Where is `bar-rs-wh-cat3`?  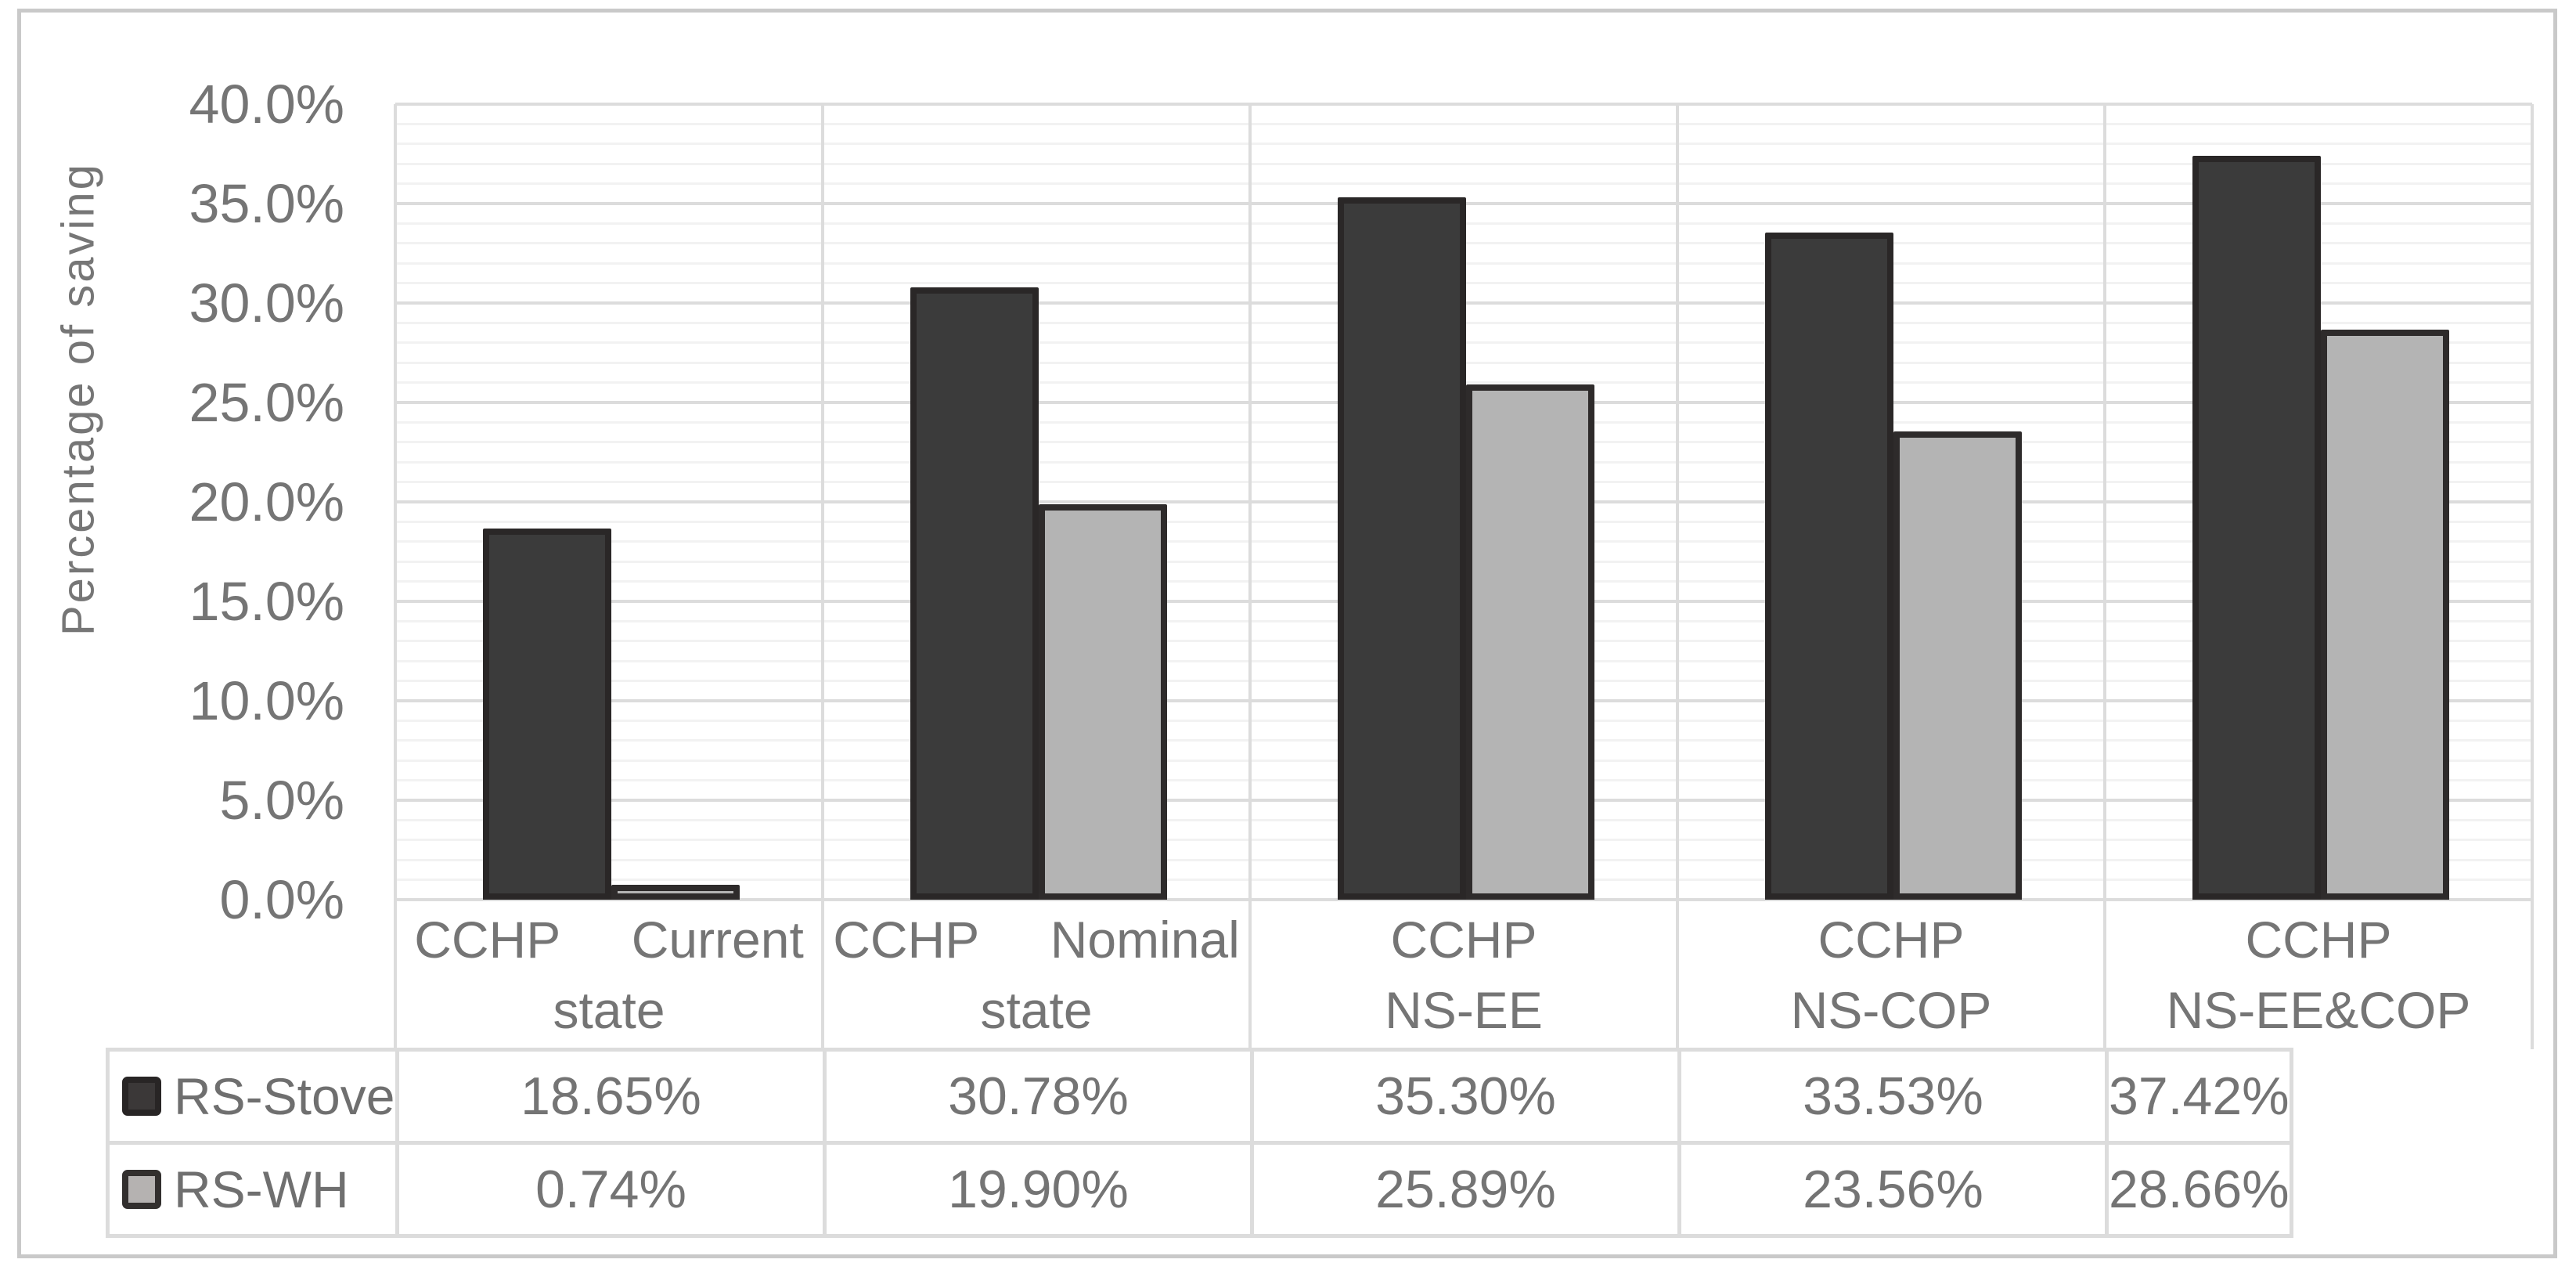
bar-rs-wh-cat3 is located at coordinates (1530, 642).